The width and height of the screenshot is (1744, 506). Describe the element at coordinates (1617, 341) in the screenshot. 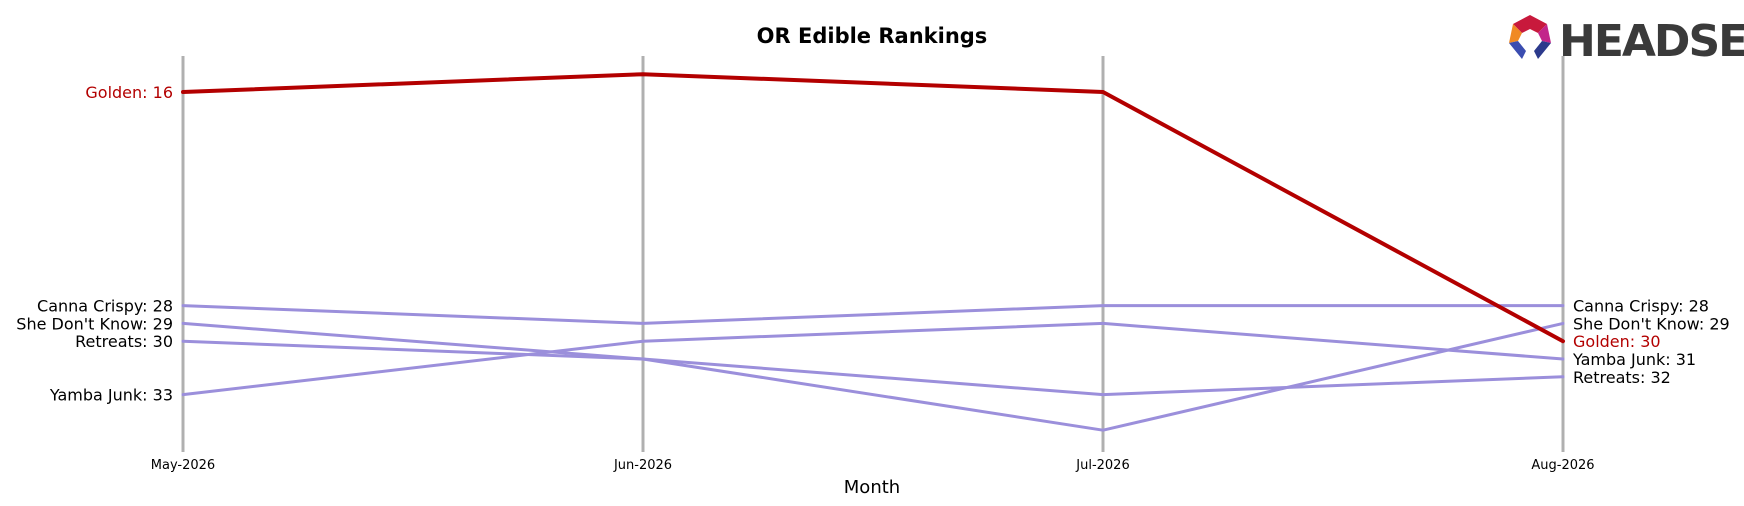

I see `right-rank-label: Golden: 30` at that location.